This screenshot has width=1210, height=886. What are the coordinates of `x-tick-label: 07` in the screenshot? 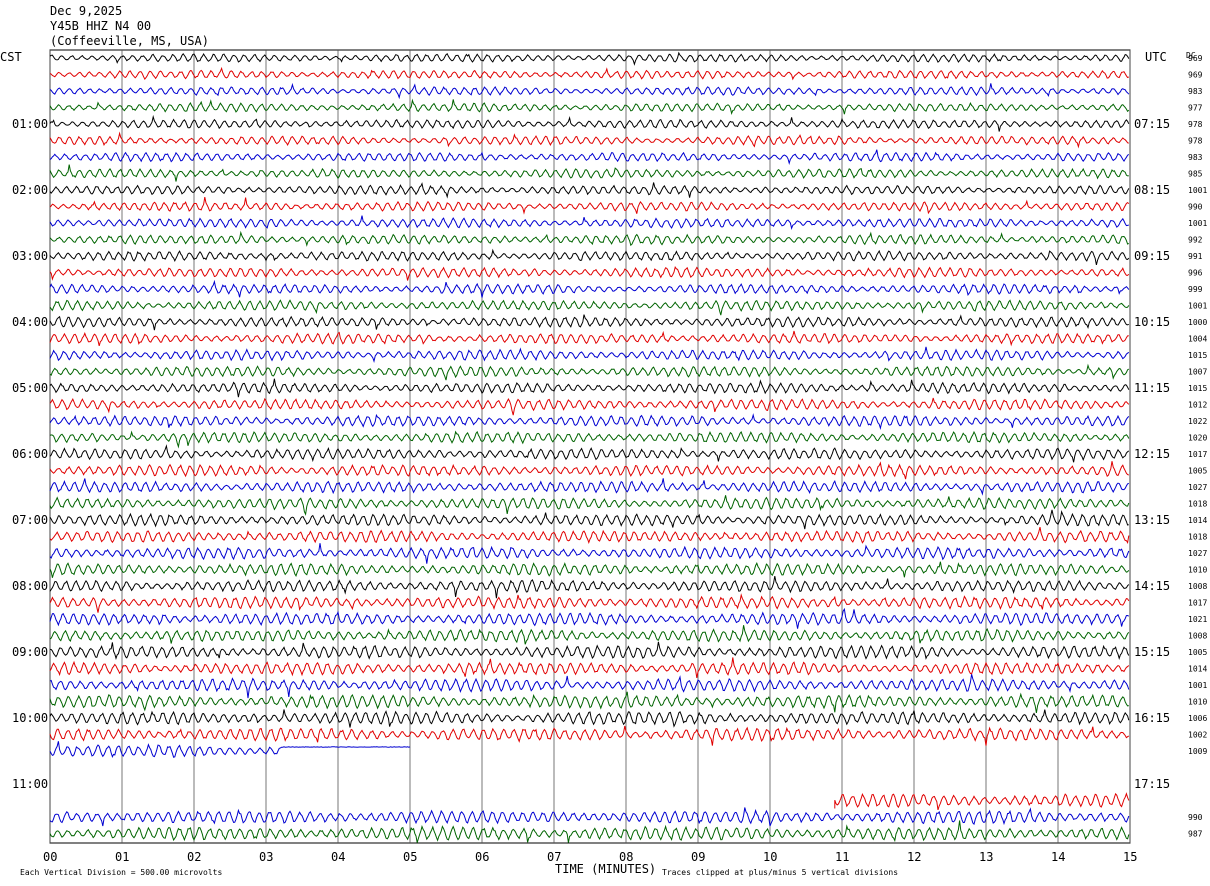 It's located at (554, 857).